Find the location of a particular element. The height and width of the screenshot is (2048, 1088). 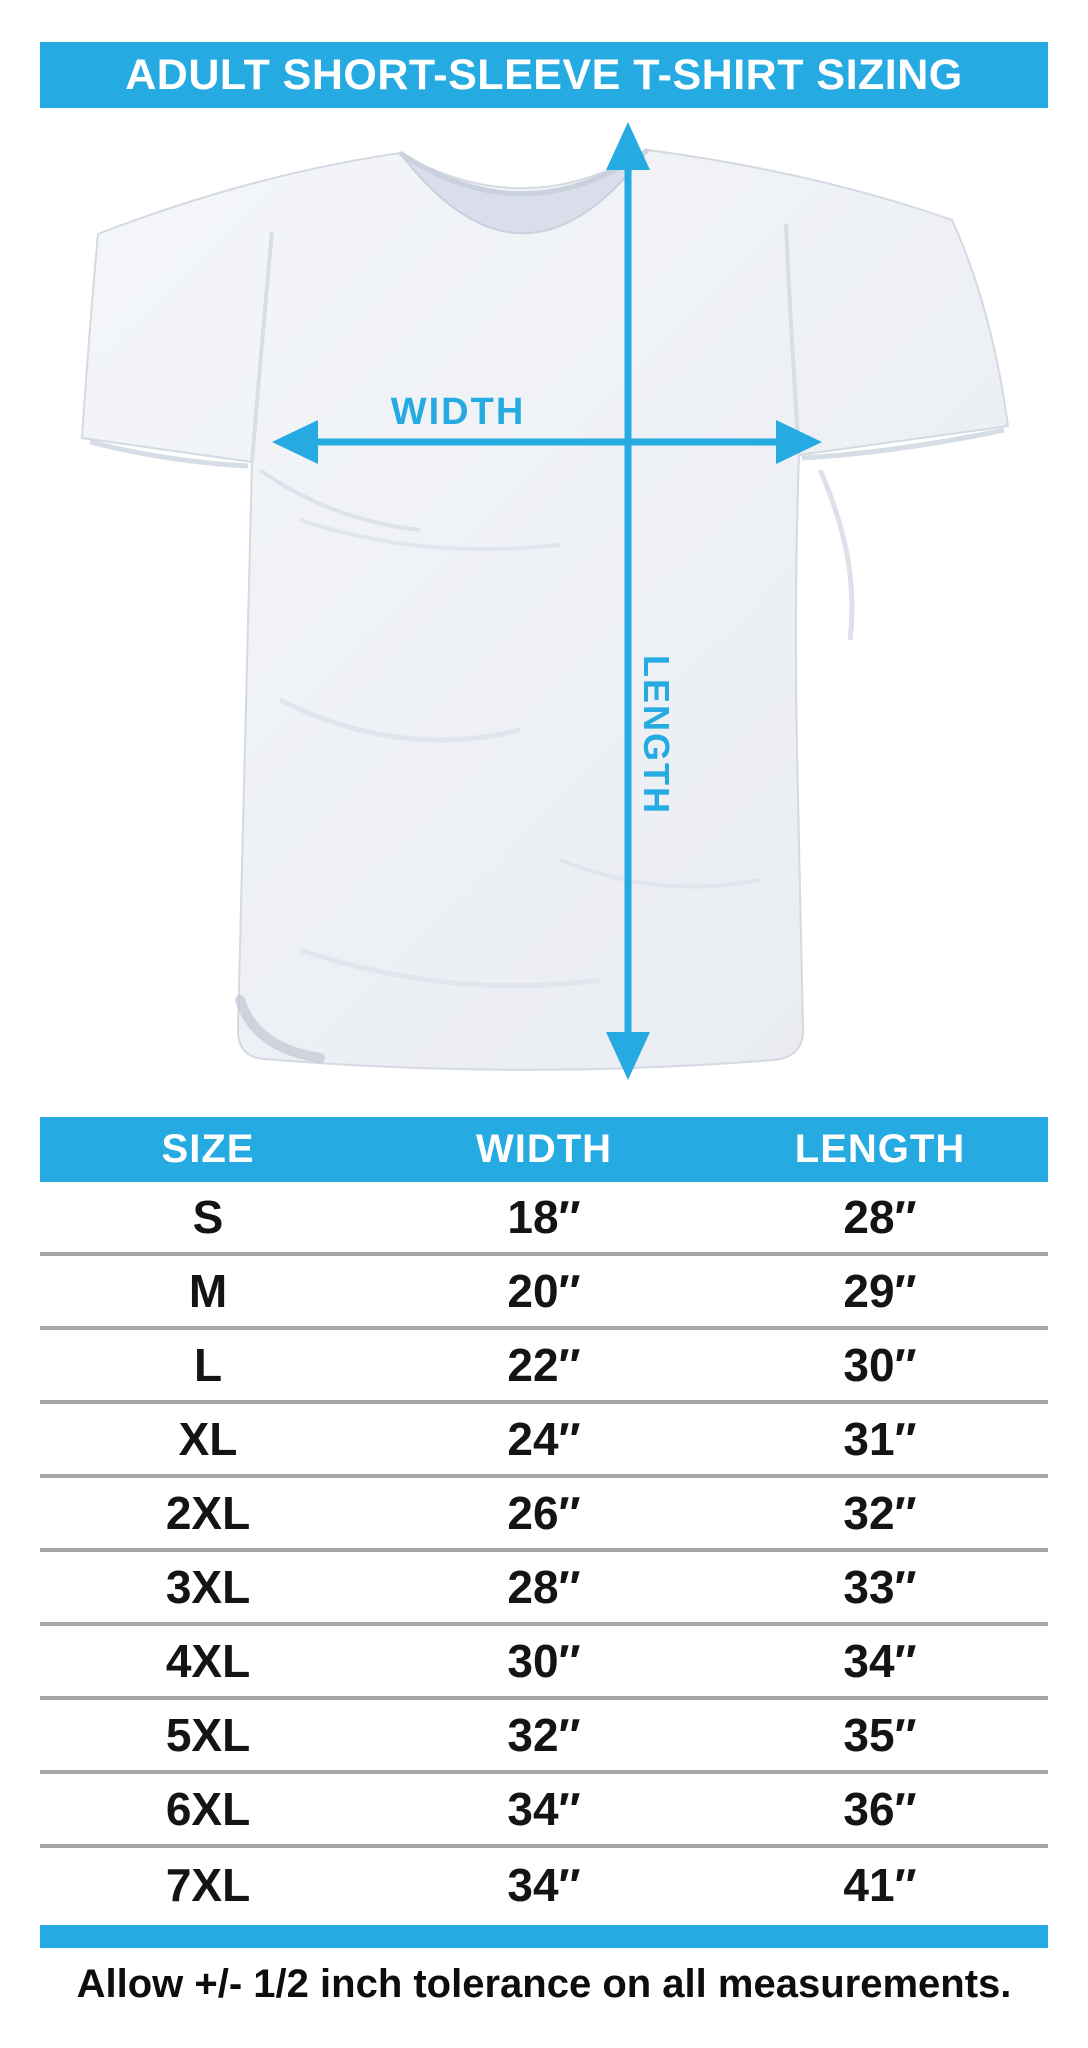

width-arrowhead-left is located at coordinates (295, 442).